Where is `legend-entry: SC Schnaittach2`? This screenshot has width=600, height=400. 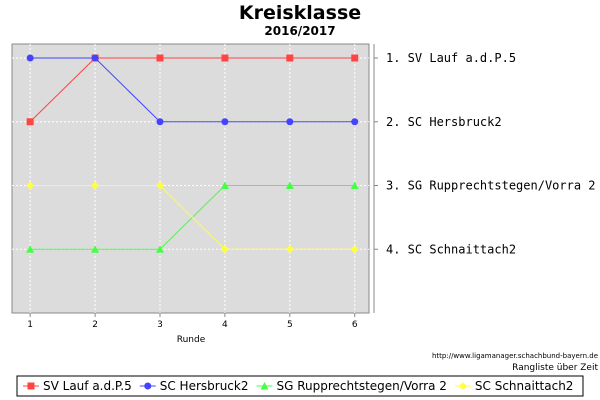 legend-entry: SC Schnaittach2 is located at coordinates (524, 386).